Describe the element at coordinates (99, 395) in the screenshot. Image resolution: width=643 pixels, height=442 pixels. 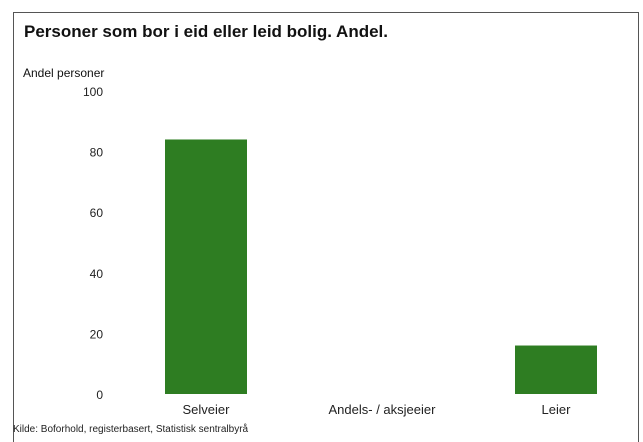
I see `y-tick-label: 0` at that location.